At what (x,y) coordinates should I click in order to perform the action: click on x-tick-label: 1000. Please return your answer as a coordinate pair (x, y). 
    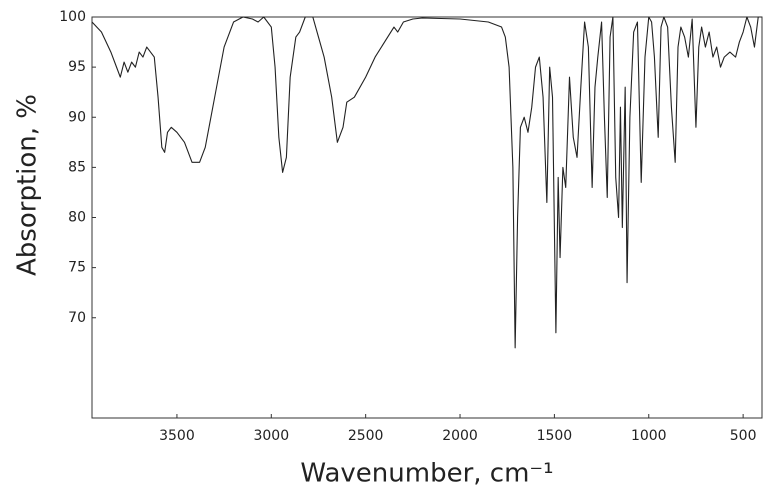
    Looking at the image, I should click on (649, 436).